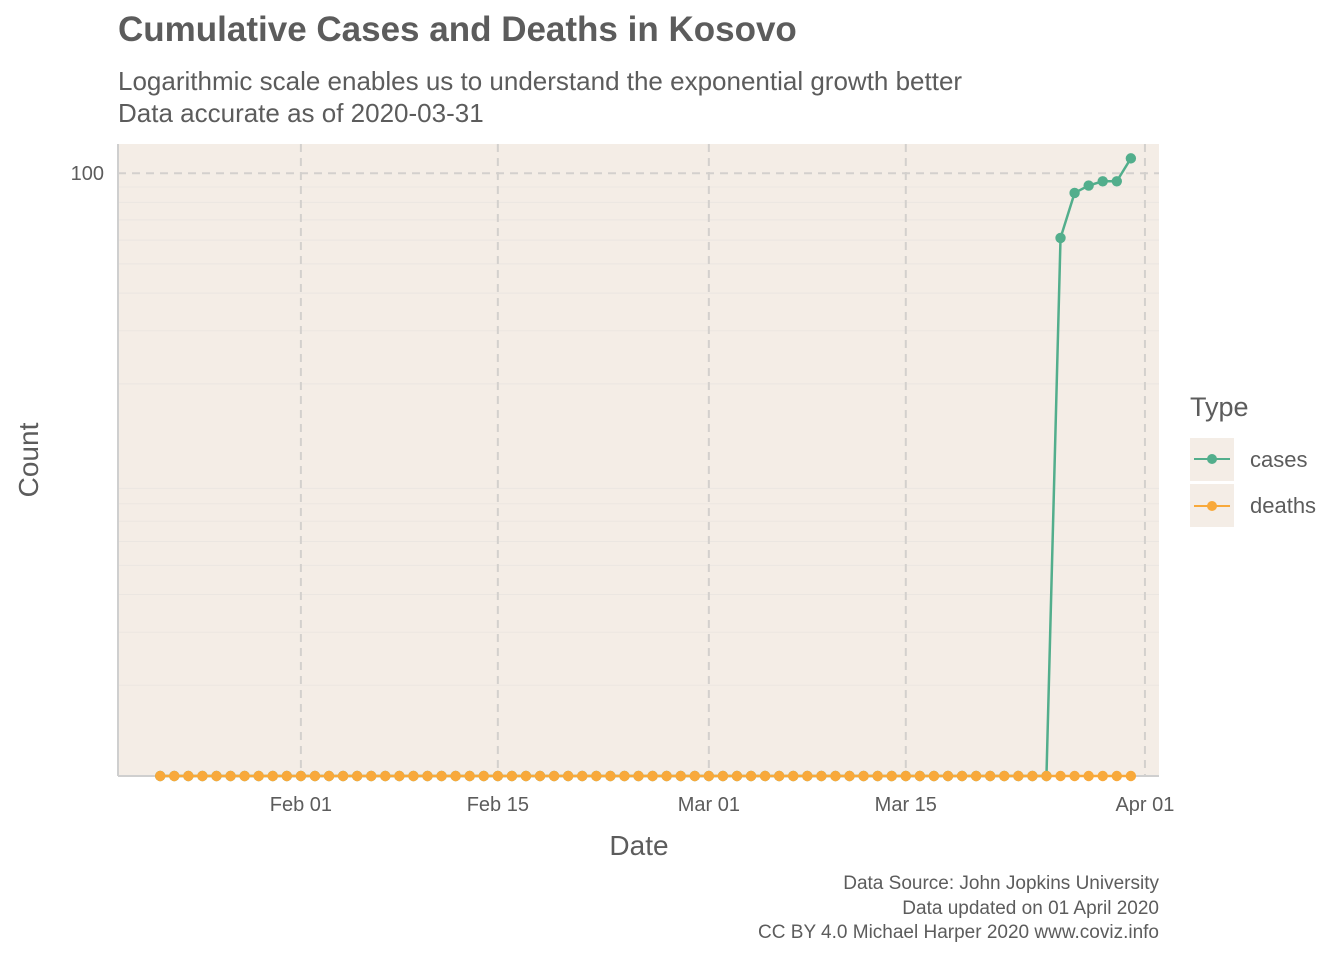  I want to click on x-tick-label: Mar 15, so click(906, 805).